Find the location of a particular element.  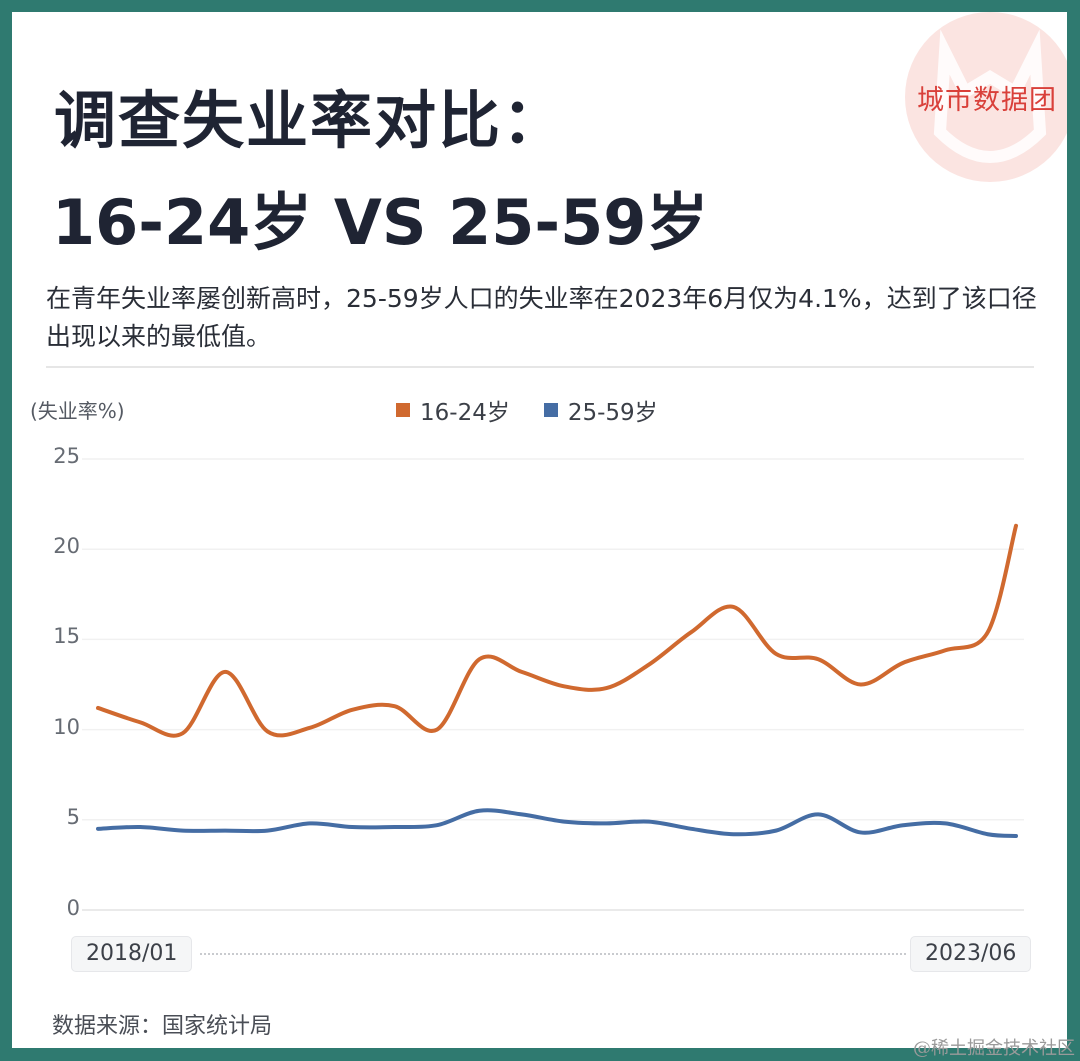

legend-label: 25-59岁 is located at coordinates (612, 413).